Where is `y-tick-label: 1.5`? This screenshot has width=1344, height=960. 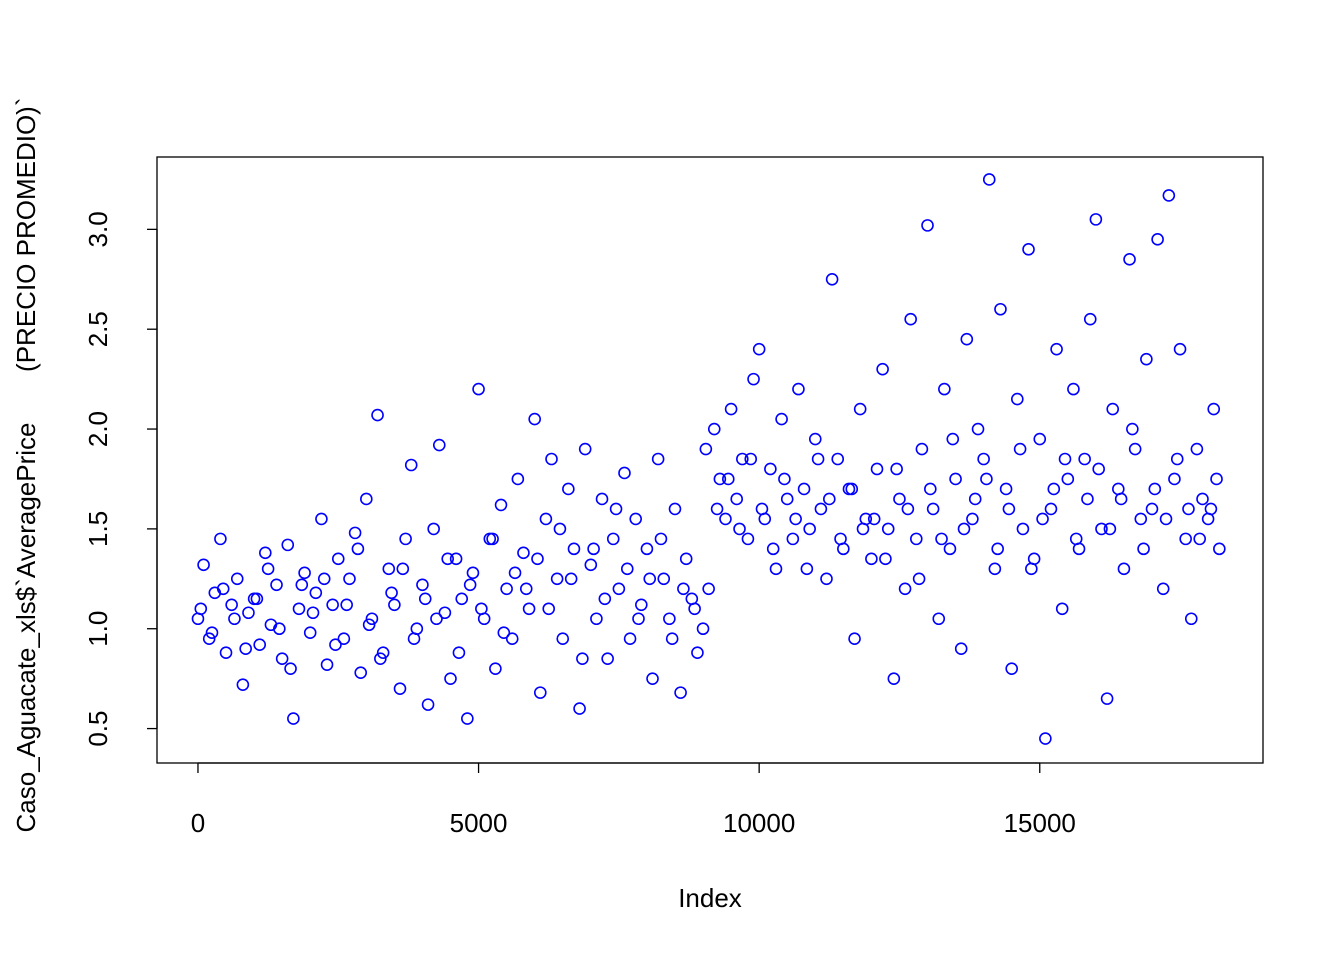
y-tick-label: 1.5 is located at coordinates (98, 529).